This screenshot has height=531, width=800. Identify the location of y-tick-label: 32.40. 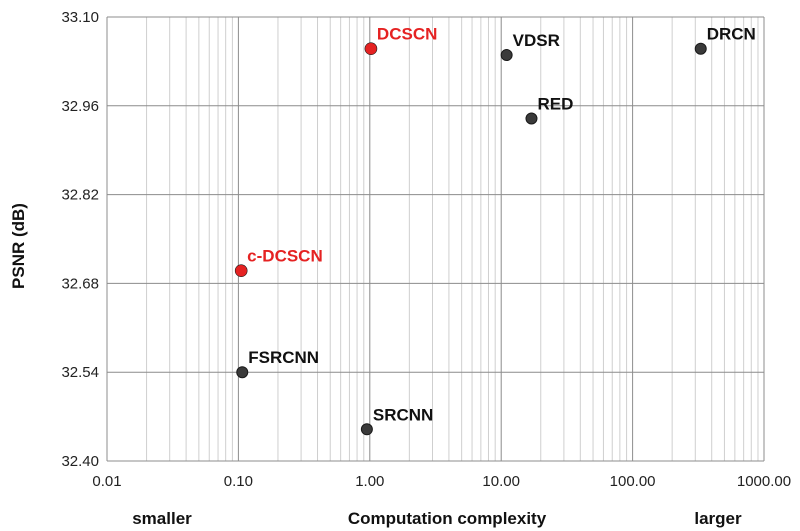
(80, 461).